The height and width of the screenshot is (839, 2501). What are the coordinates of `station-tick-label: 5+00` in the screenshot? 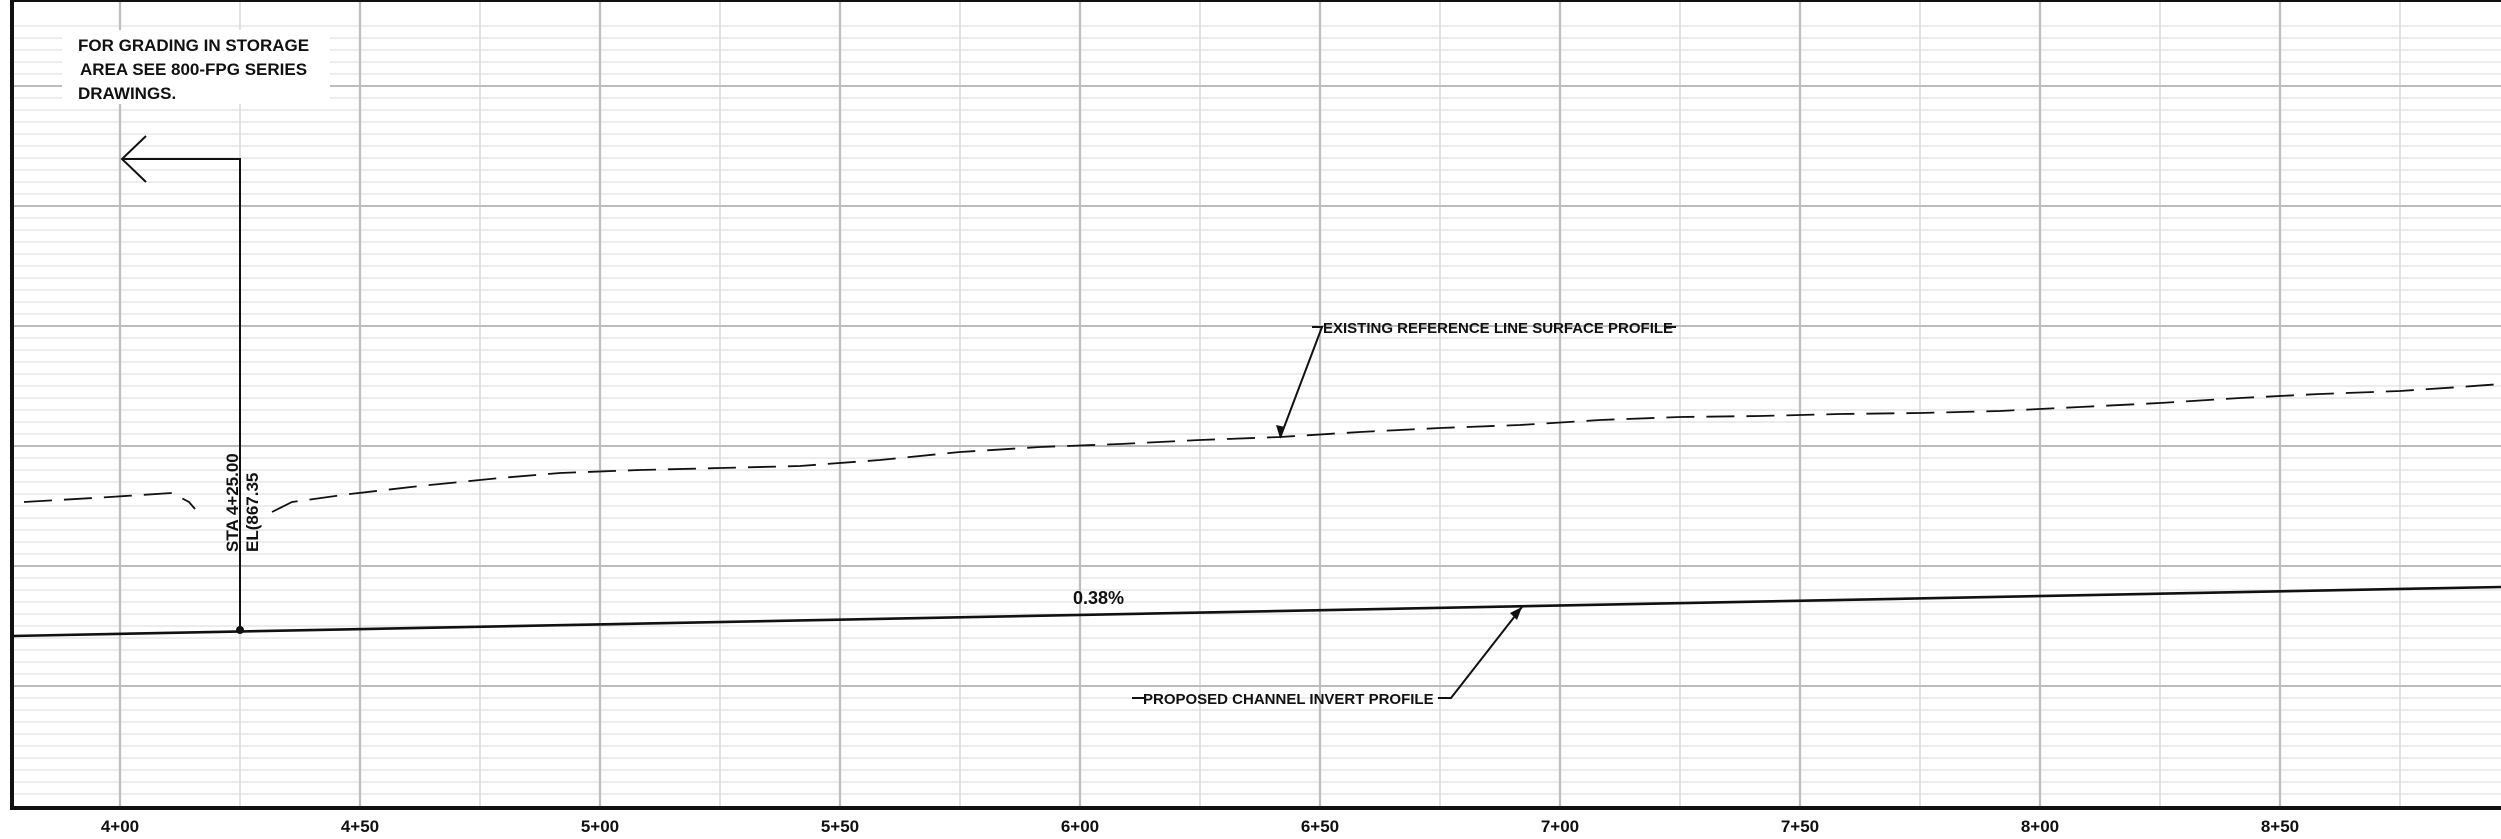 It's located at (600, 826).